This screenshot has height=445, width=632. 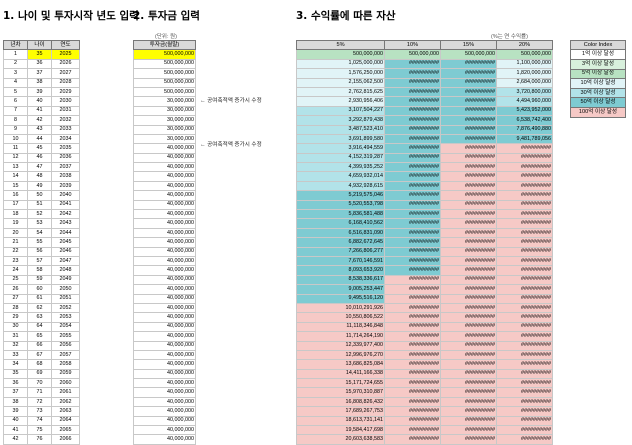 I want to click on cell-year-index: 20, so click(x=15, y=233).